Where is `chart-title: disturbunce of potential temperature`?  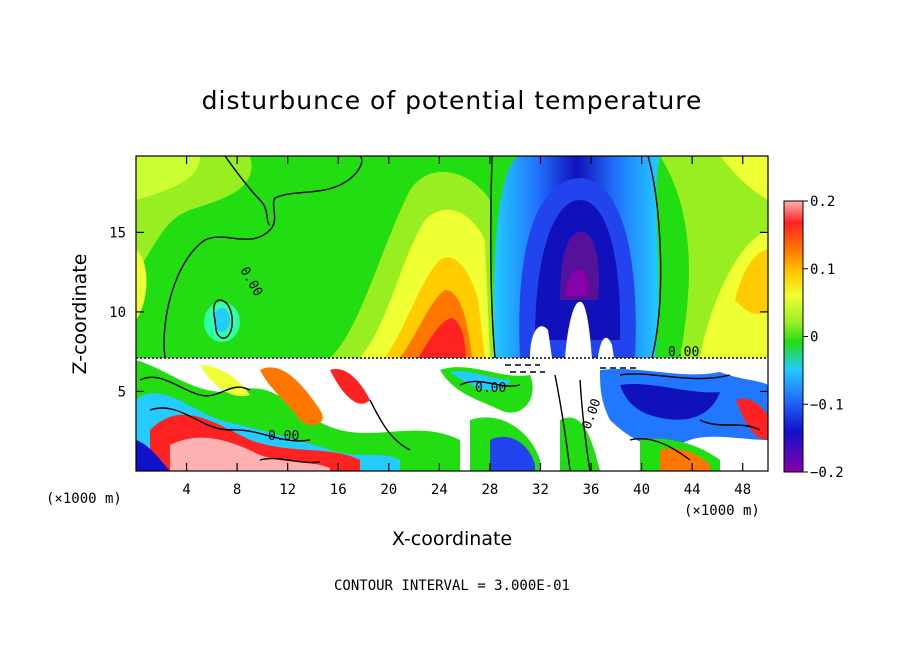
chart-title: disturbunce of potential temperature is located at coordinates (452, 100).